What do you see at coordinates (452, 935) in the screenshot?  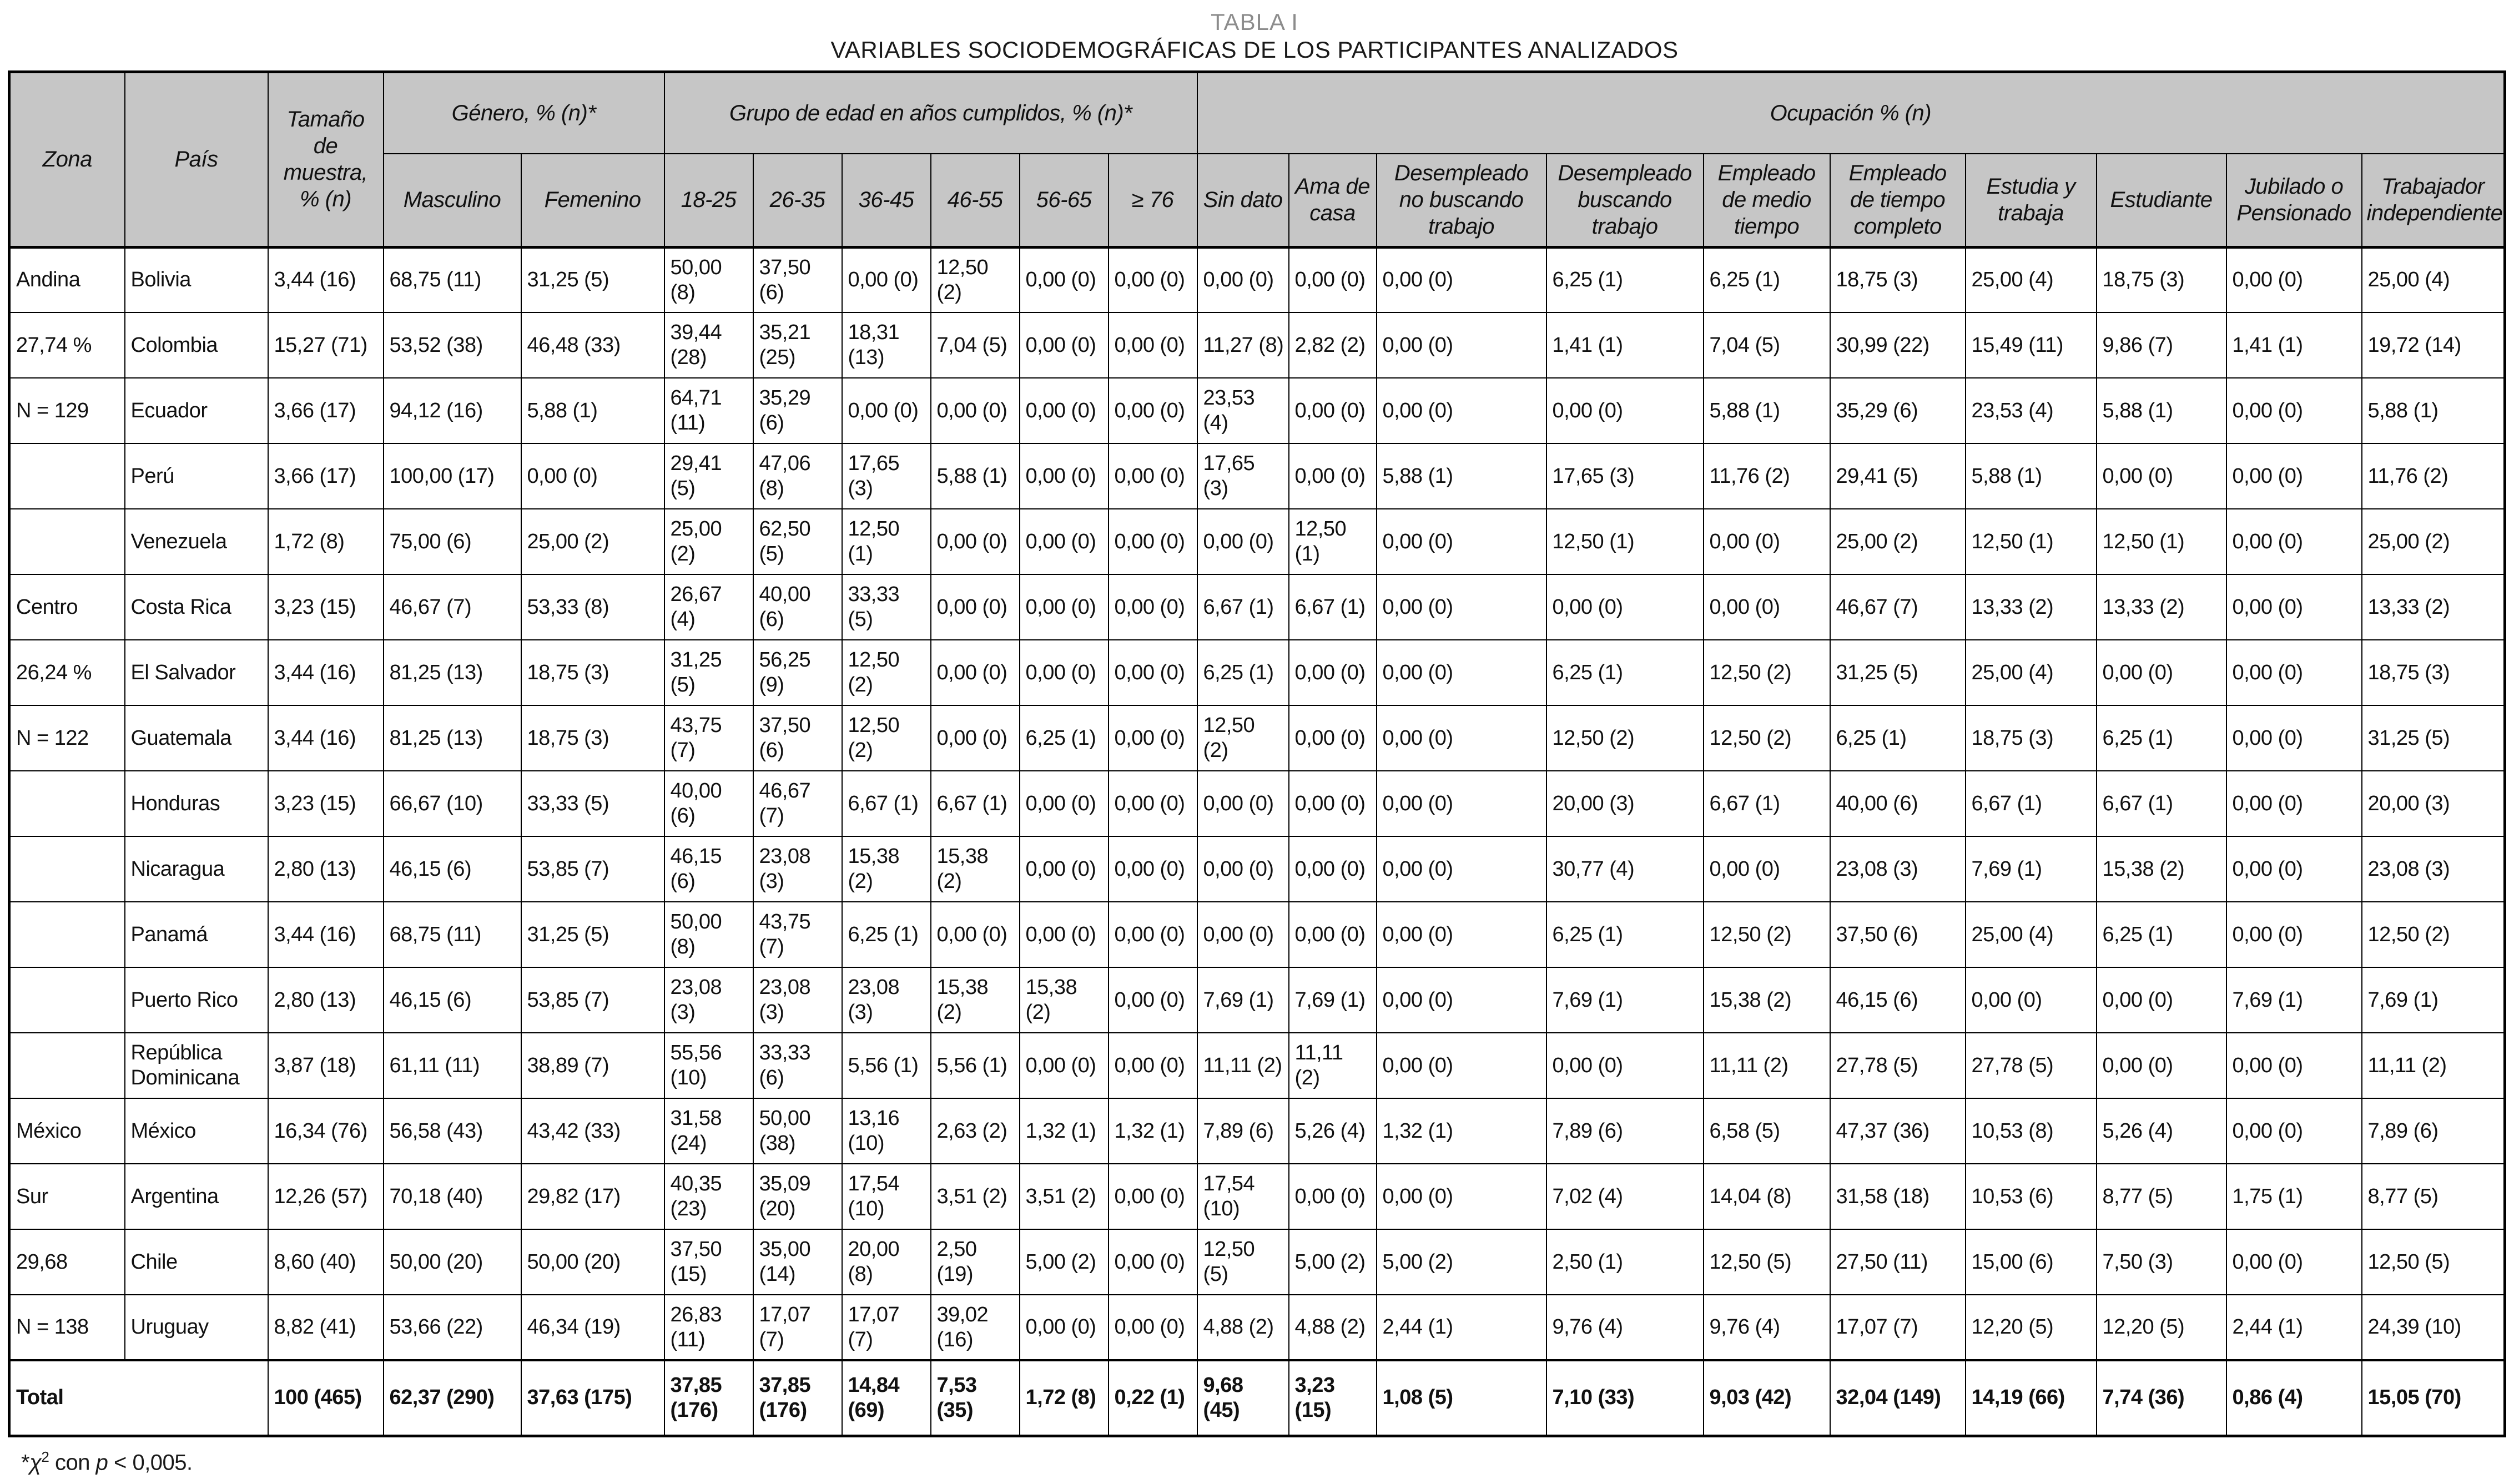 I see `value-cell: 68,75 (11)` at bounding box center [452, 935].